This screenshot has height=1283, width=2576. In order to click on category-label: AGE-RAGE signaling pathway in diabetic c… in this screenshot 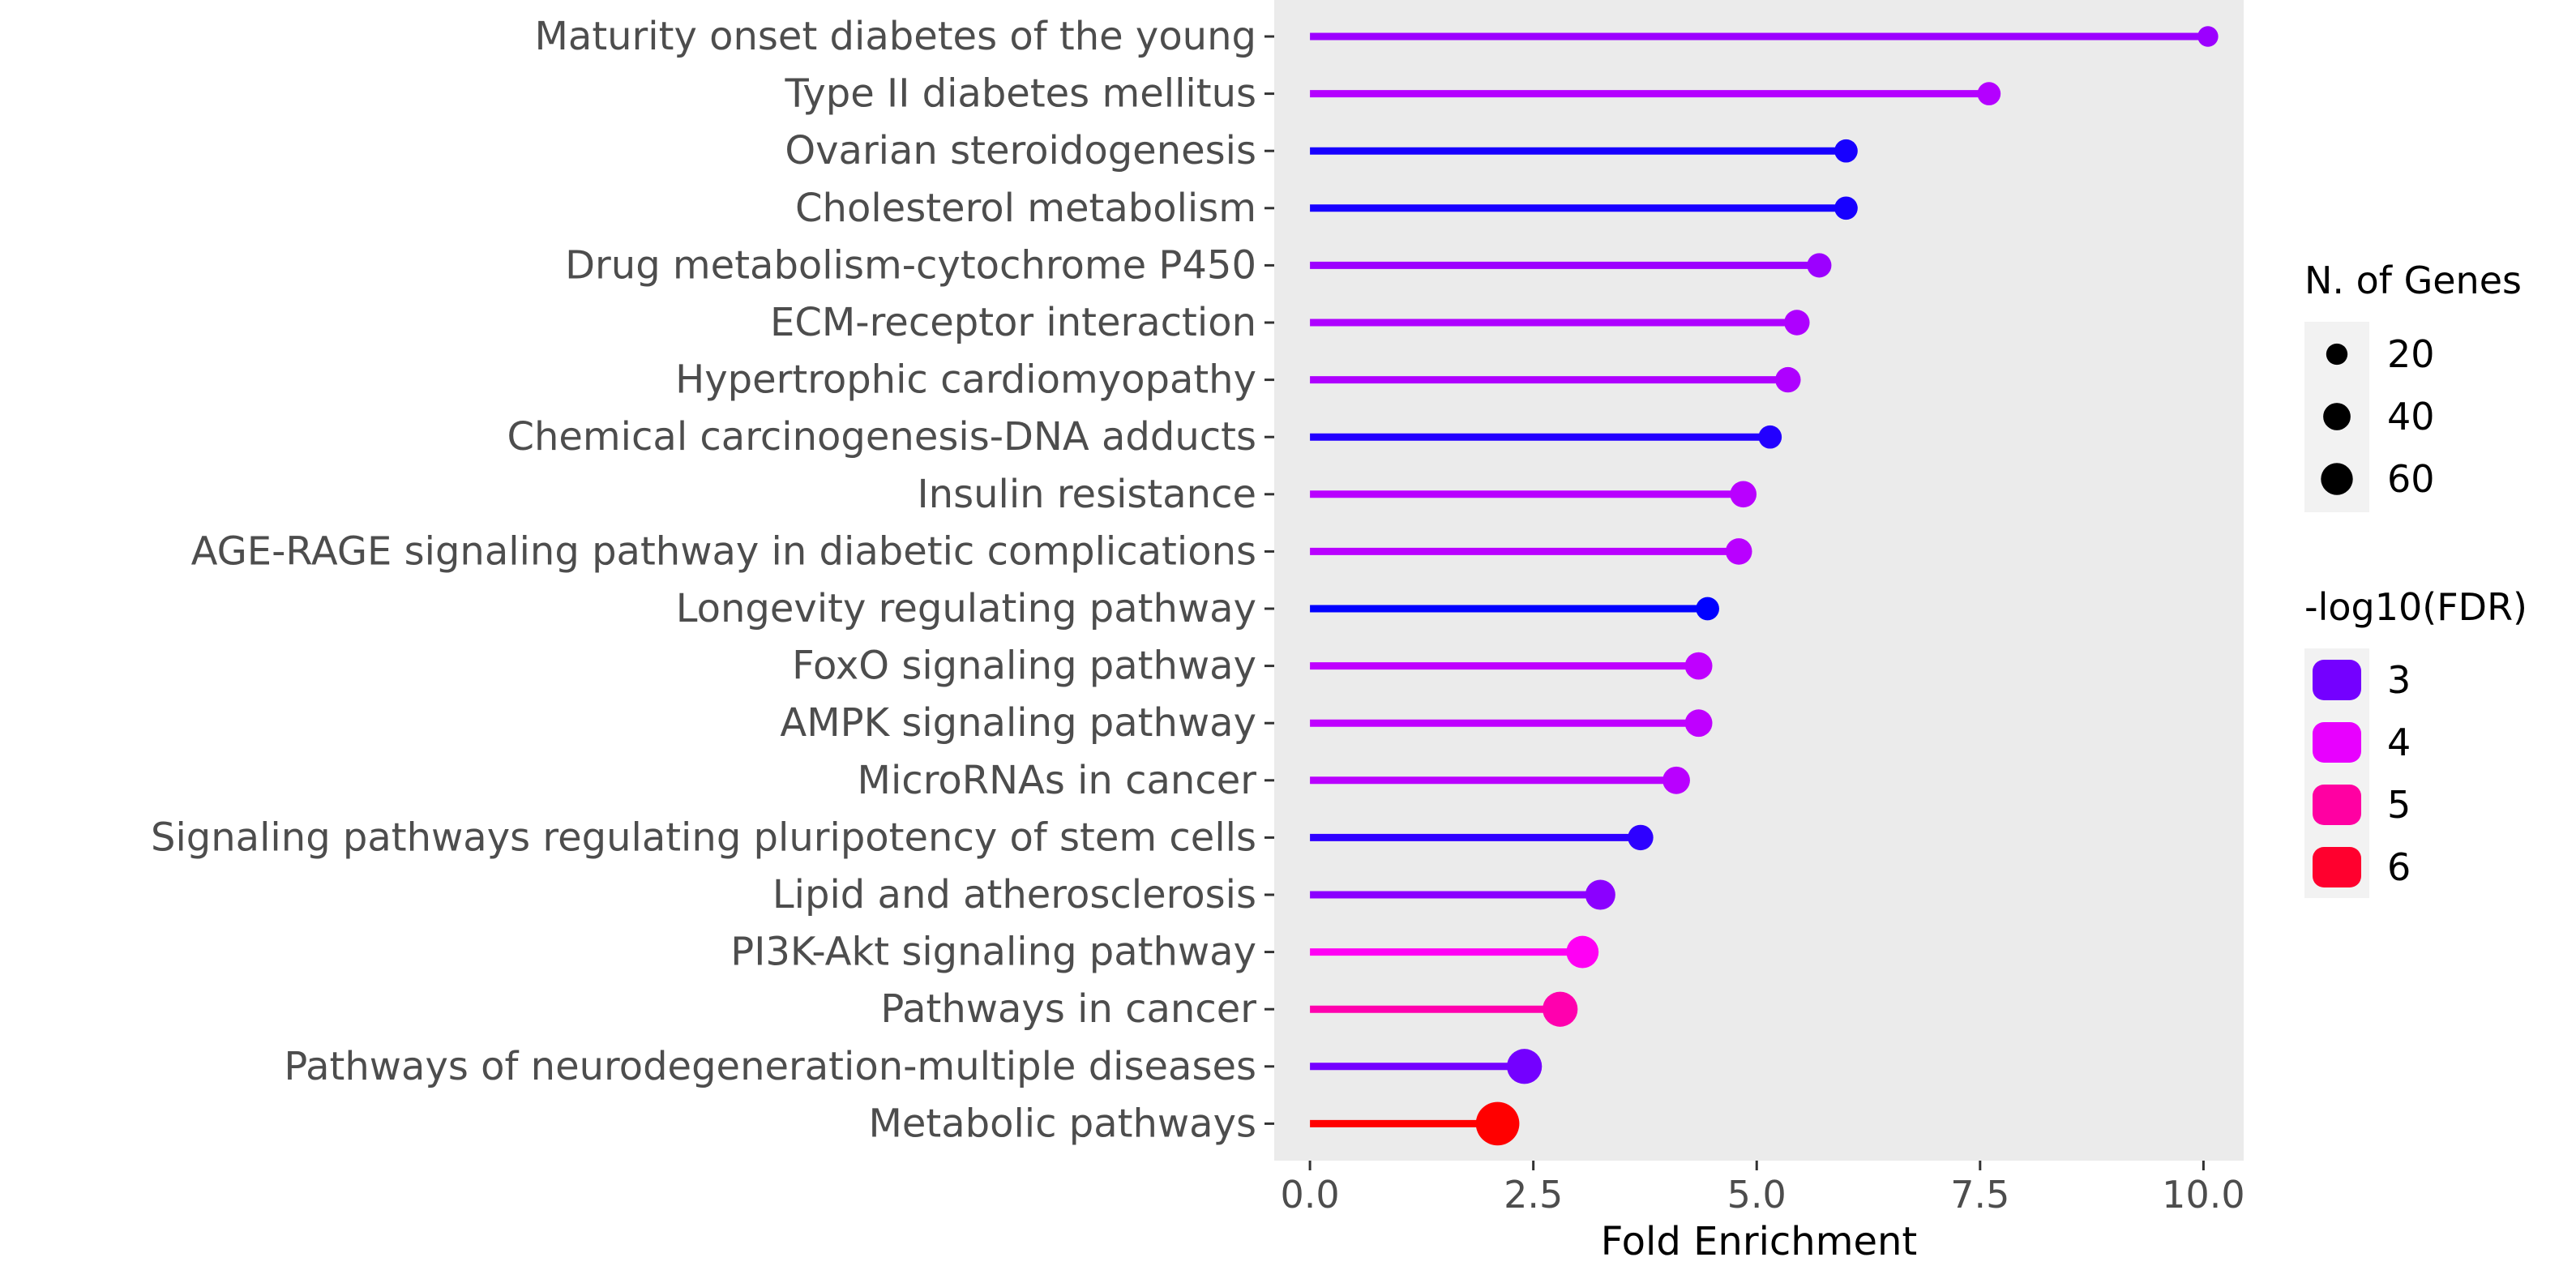, I will do `click(723, 551)`.